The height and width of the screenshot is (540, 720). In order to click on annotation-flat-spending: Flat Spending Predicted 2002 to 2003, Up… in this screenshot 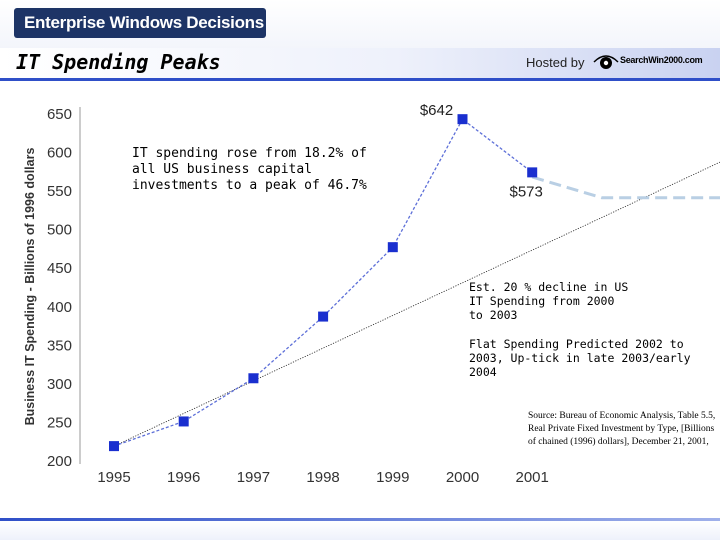, I will do `click(580, 358)`.